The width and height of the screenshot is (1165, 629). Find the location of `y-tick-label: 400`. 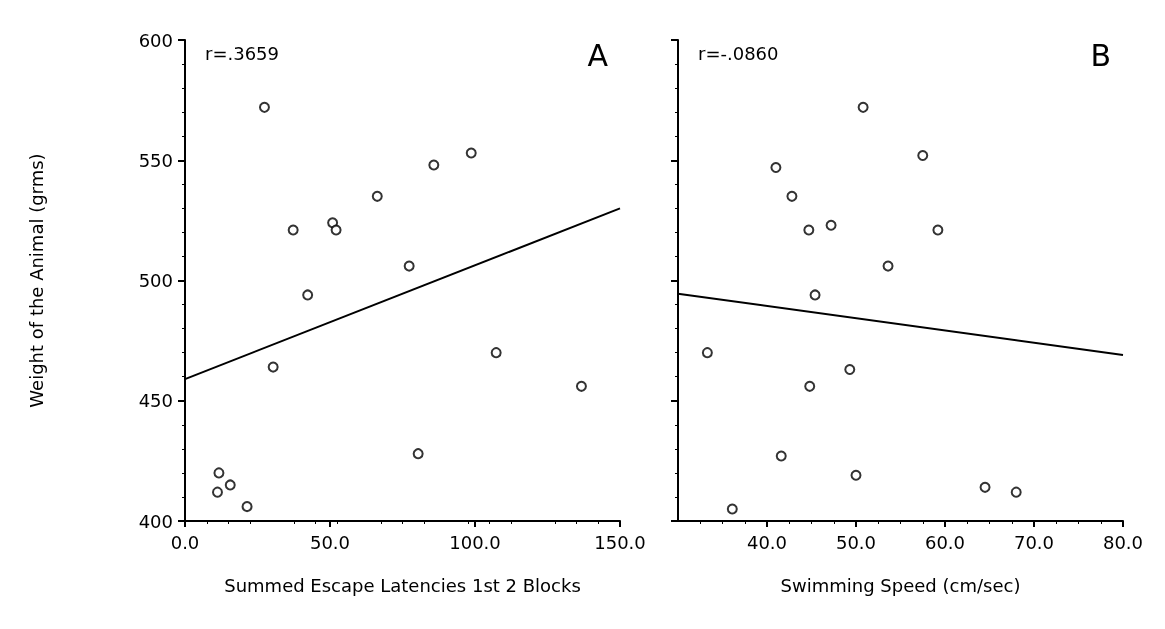

y-tick-label: 400 is located at coordinates (155, 521).